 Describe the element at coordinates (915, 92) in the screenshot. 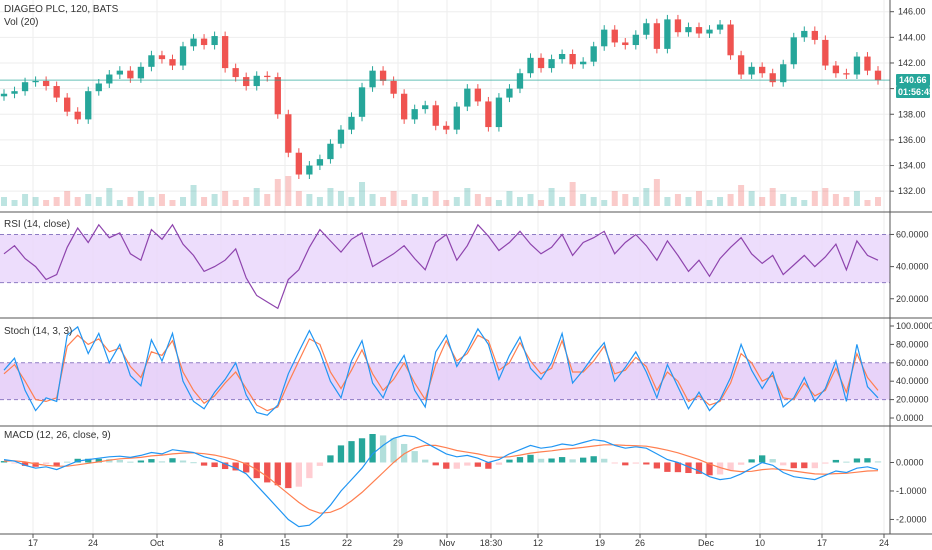

I see `countdown-text: 01:56:45` at that location.